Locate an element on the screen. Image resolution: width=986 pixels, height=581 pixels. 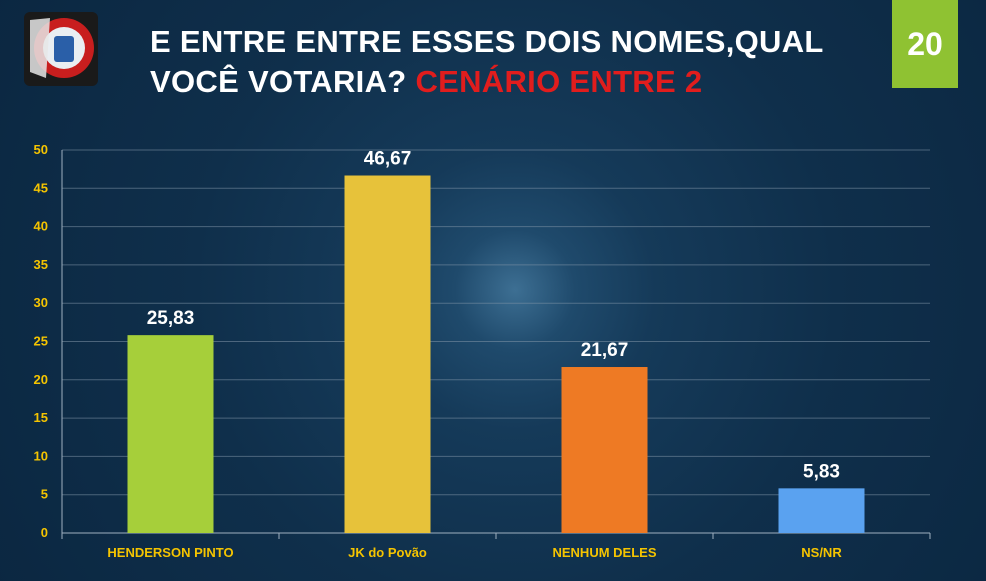
logo-emblem-icon is located at coordinates (62, 48).